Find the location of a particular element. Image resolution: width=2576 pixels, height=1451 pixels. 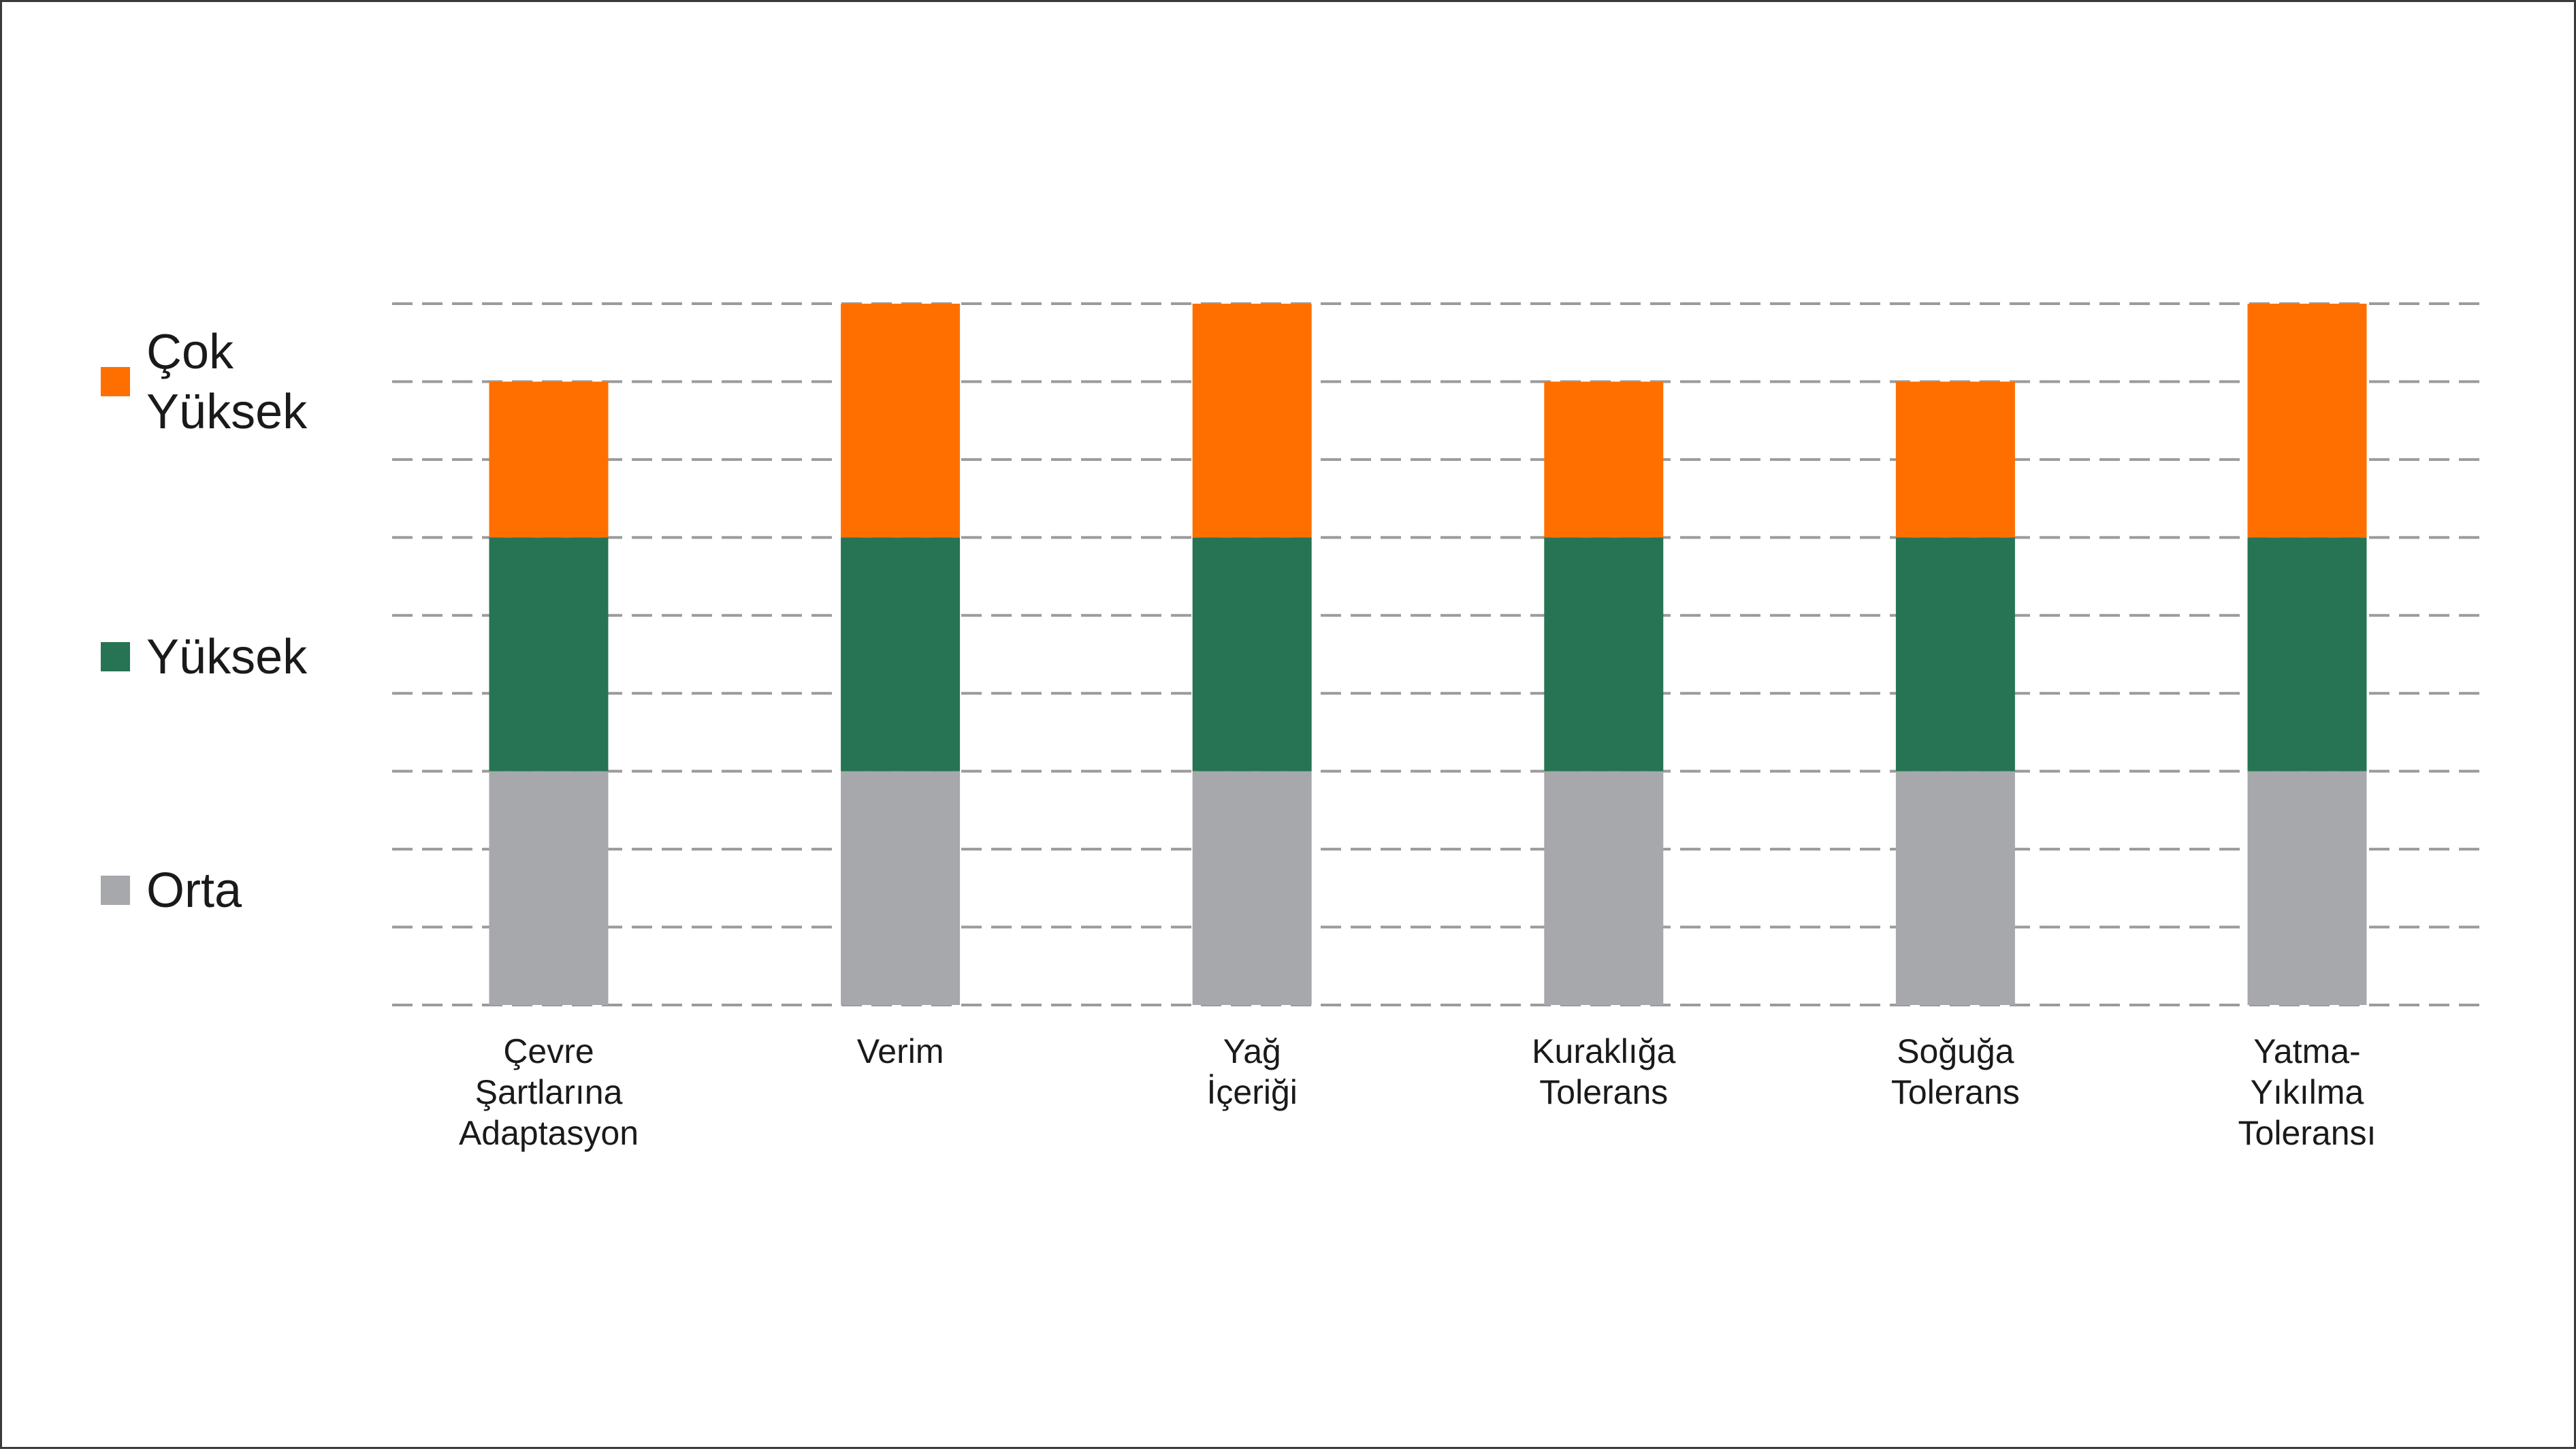

legend-label: Orta is located at coordinates (194, 890).